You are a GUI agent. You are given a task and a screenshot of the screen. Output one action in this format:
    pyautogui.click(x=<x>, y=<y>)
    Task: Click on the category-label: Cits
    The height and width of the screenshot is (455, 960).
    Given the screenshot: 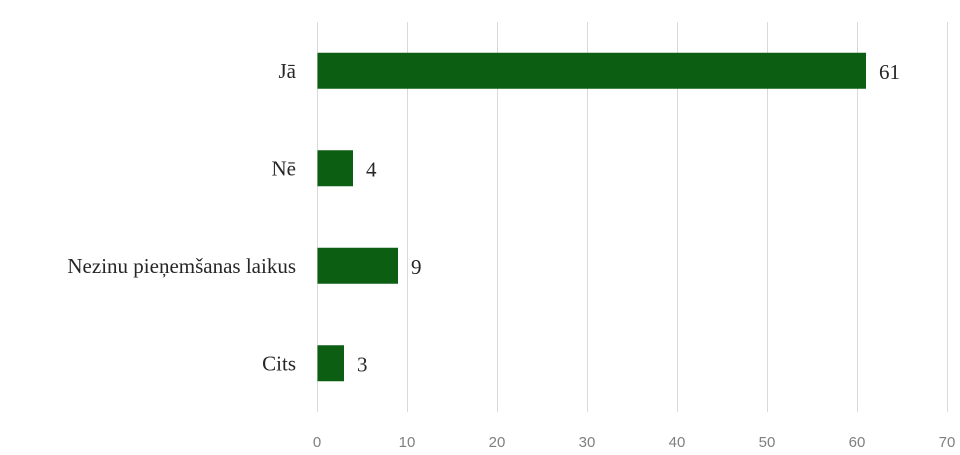 What is the action you would take?
    pyautogui.click(x=279, y=363)
    